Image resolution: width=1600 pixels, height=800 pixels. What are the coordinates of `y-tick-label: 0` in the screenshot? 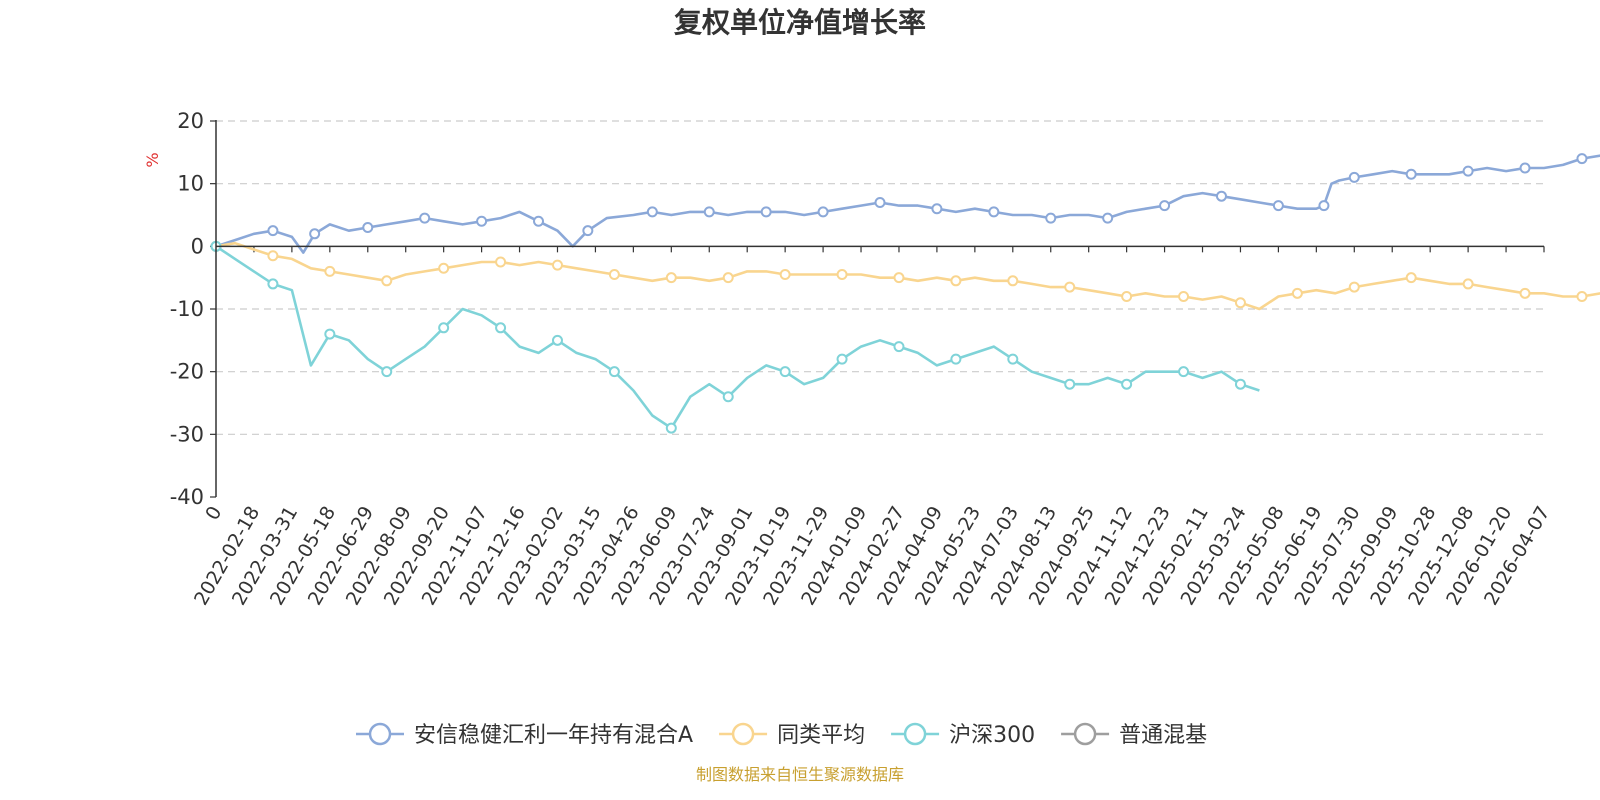 It's located at (197, 246).